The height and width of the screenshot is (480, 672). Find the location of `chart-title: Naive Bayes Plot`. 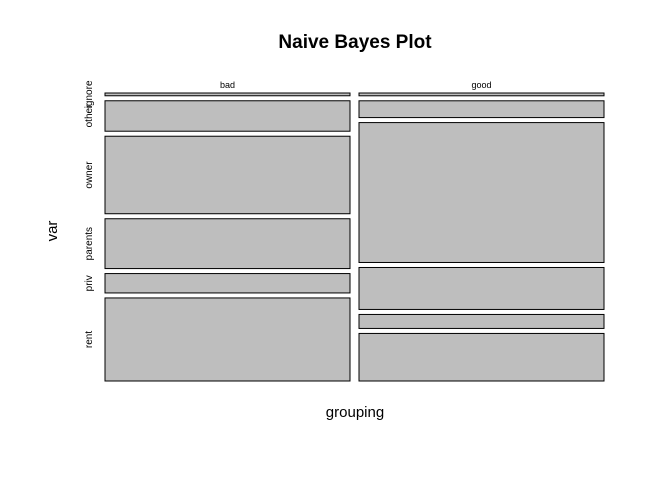

chart-title: Naive Bayes Plot is located at coordinates (355, 42).